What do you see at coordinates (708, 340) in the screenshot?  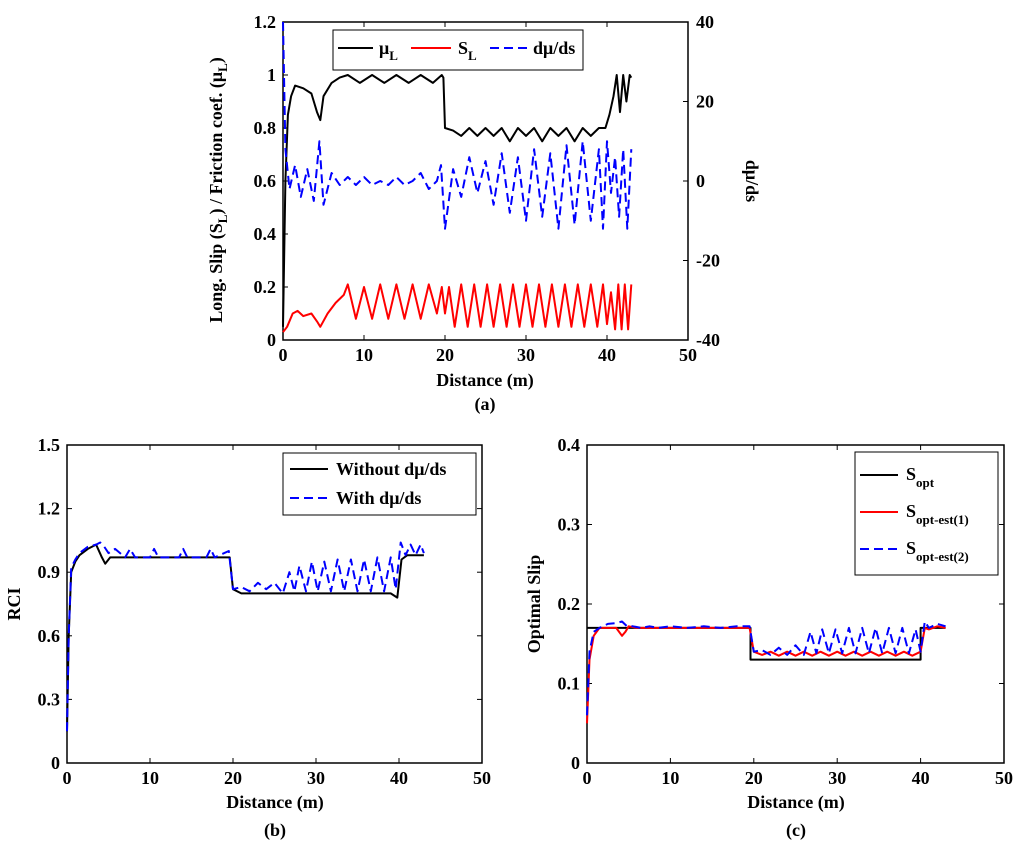 I see `y2-tick-label: -40` at bounding box center [708, 340].